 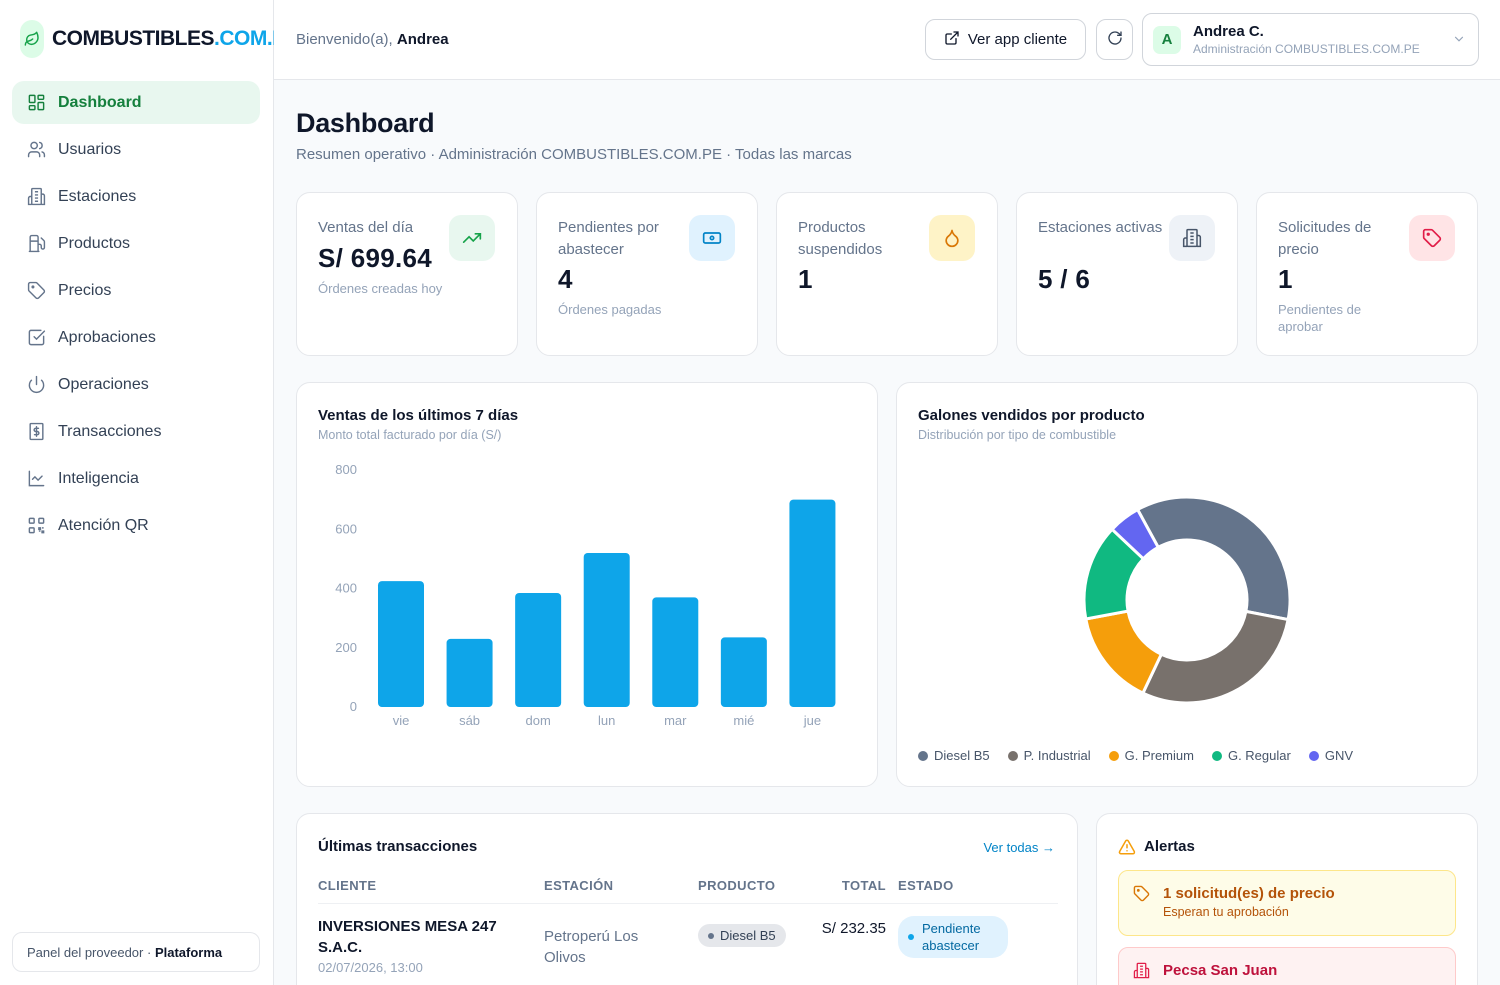 I want to click on kpi-label: Pendientes por abastecer, so click(x=608, y=238).